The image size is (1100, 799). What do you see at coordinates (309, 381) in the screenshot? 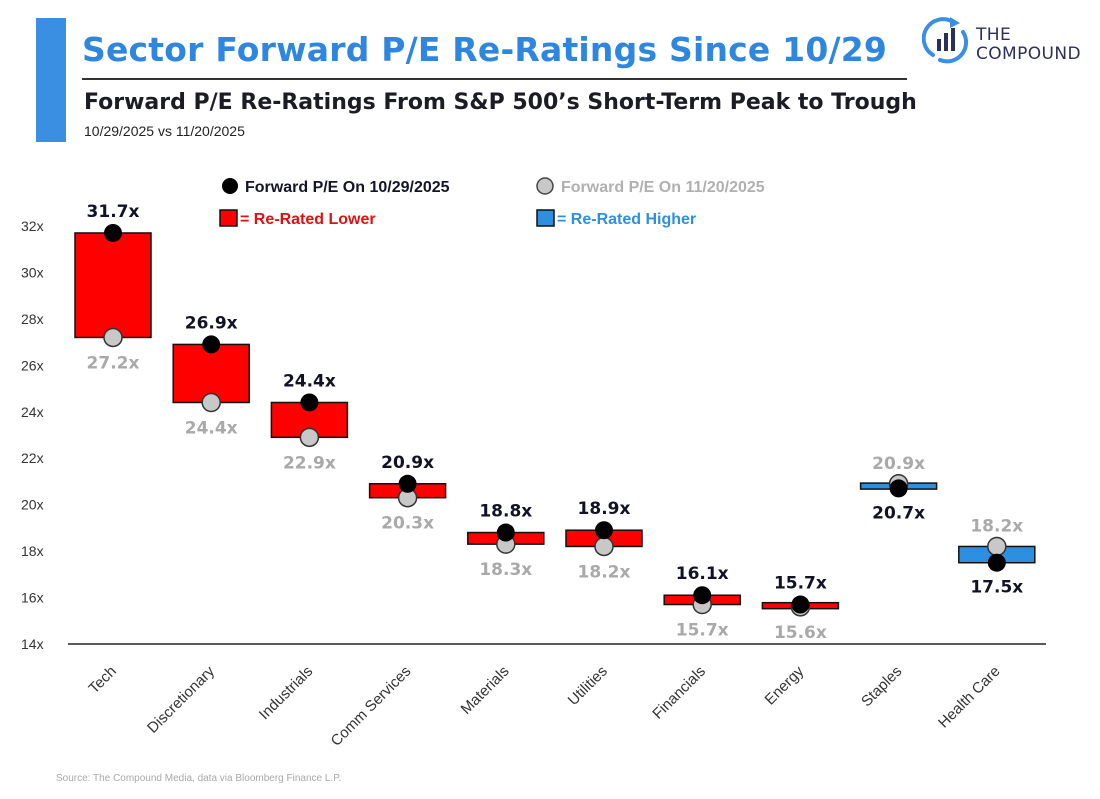
I see `value-label-10-29: 24.4x` at bounding box center [309, 381].